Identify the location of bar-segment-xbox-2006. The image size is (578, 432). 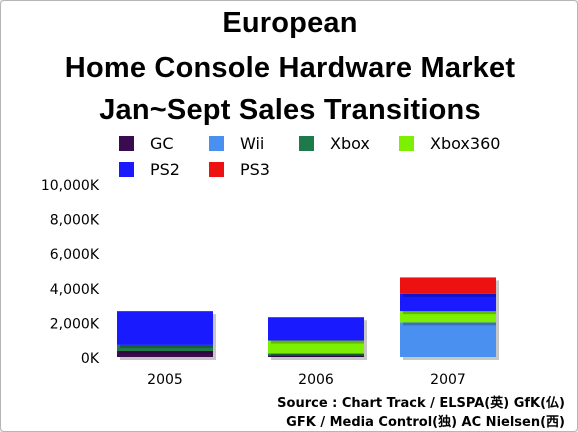
(316, 354).